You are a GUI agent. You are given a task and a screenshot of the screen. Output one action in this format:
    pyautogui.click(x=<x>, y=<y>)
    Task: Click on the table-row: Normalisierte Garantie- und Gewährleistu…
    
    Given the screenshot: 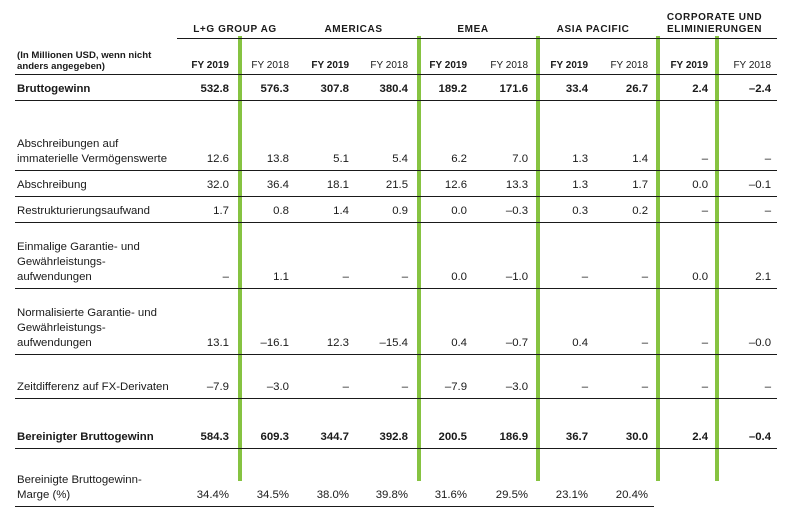 What is the action you would take?
    pyautogui.click(x=396, y=321)
    